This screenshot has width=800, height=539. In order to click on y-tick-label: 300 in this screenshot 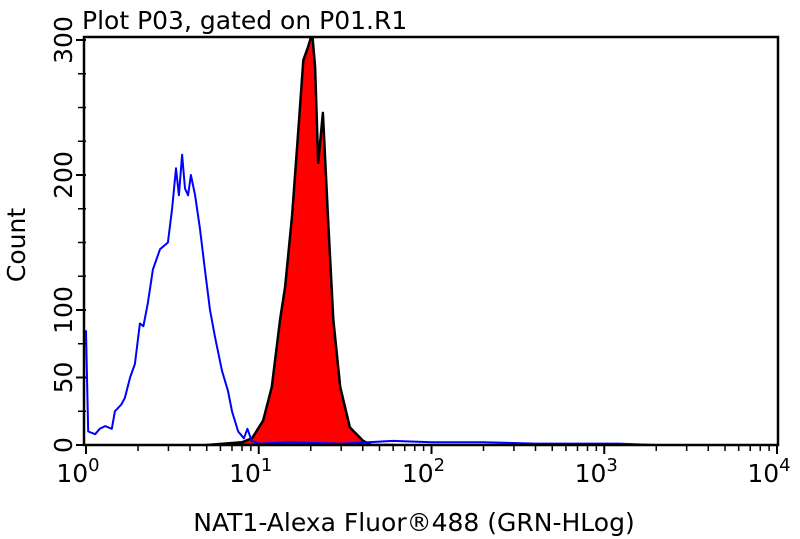, I will do `click(63, 40)`.